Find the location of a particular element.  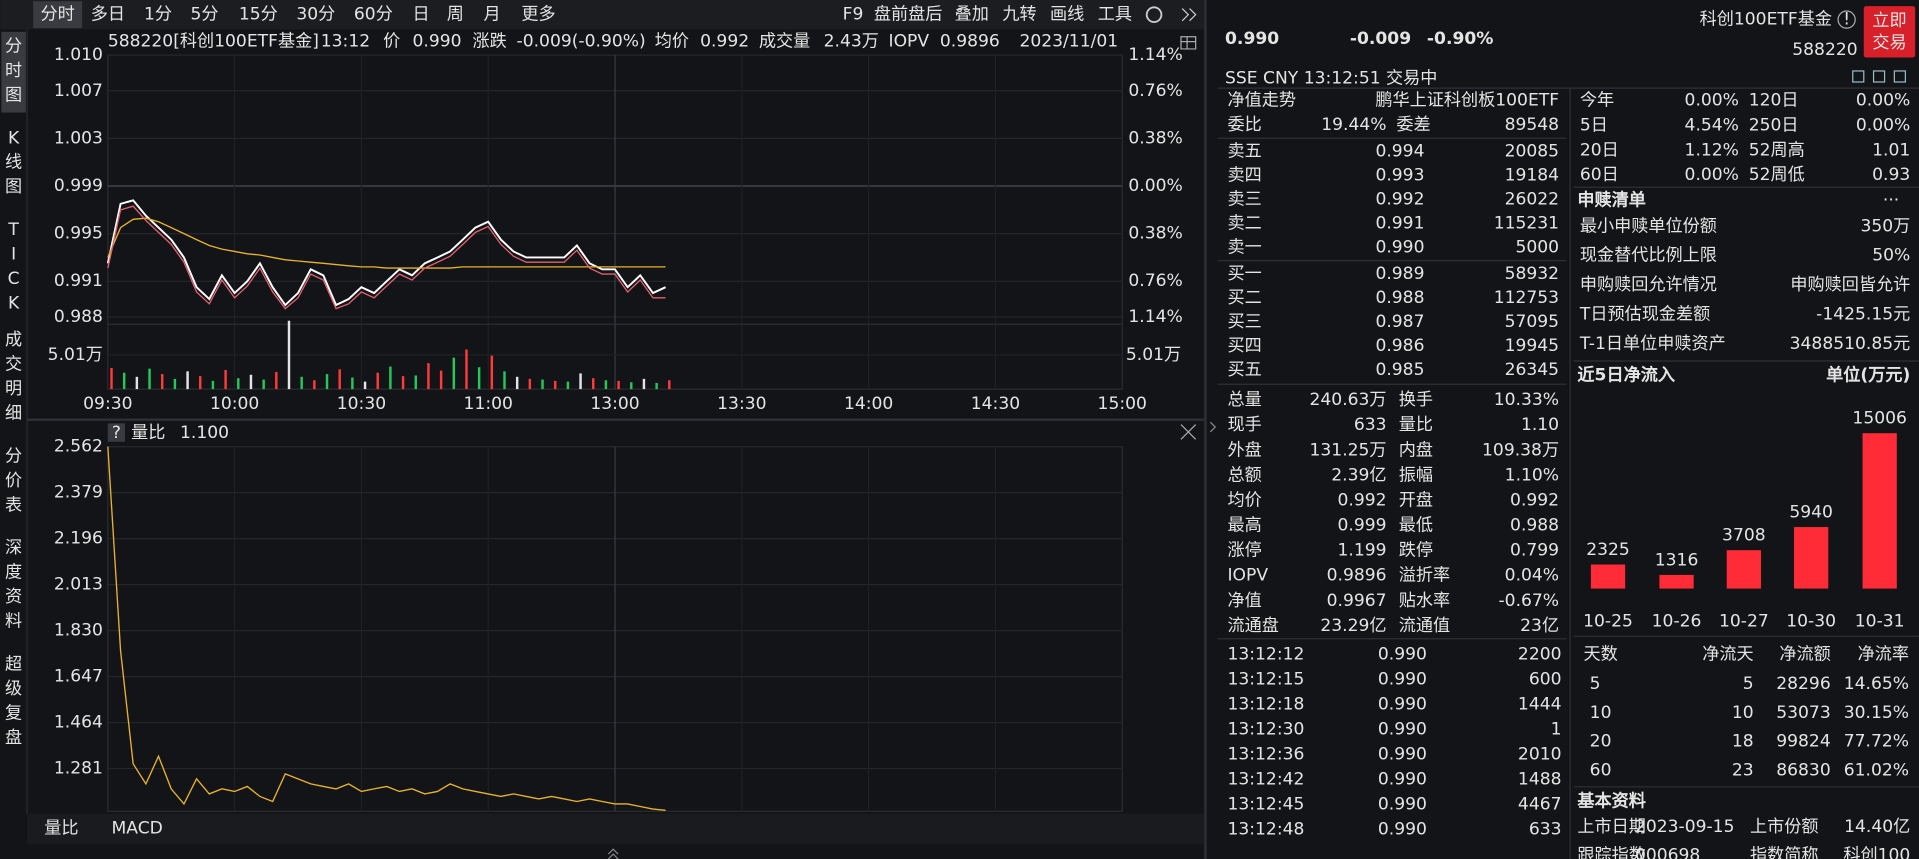

ratio-label: 委比 is located at coordinates (1244, 125).